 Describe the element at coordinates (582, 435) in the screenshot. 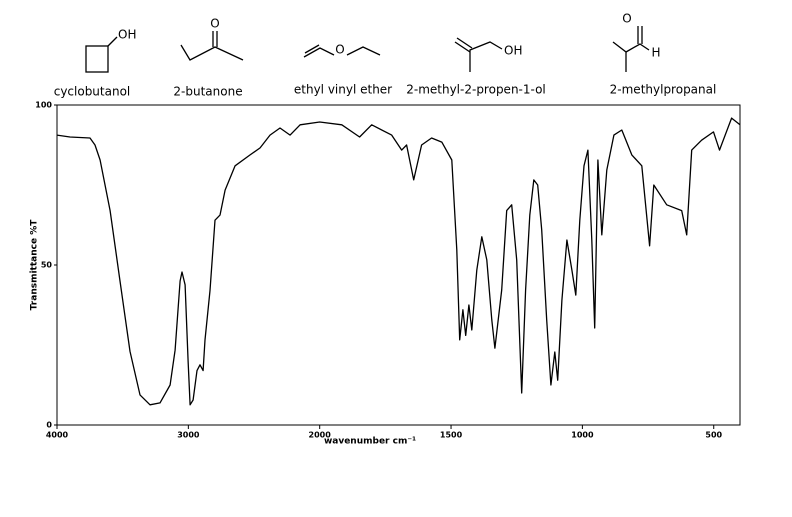

I see `x-tick-label: 1000` at that location.